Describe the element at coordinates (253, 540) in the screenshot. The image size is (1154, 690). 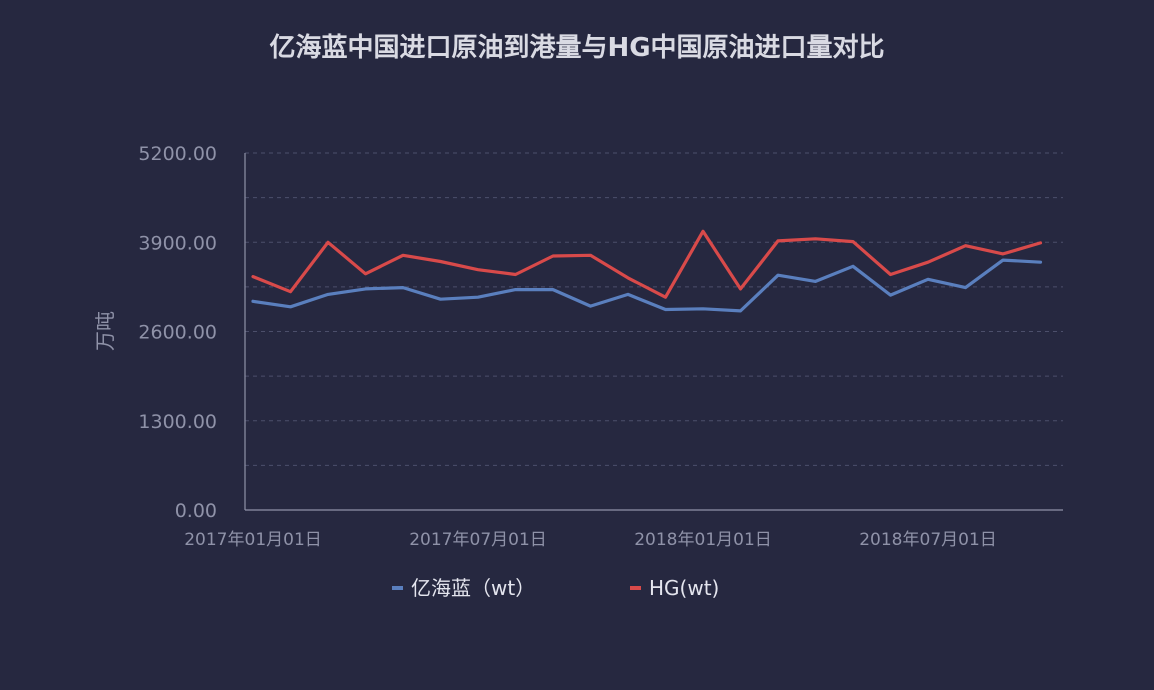
I see `x-tick-label: 2017年01月01日` at that location.